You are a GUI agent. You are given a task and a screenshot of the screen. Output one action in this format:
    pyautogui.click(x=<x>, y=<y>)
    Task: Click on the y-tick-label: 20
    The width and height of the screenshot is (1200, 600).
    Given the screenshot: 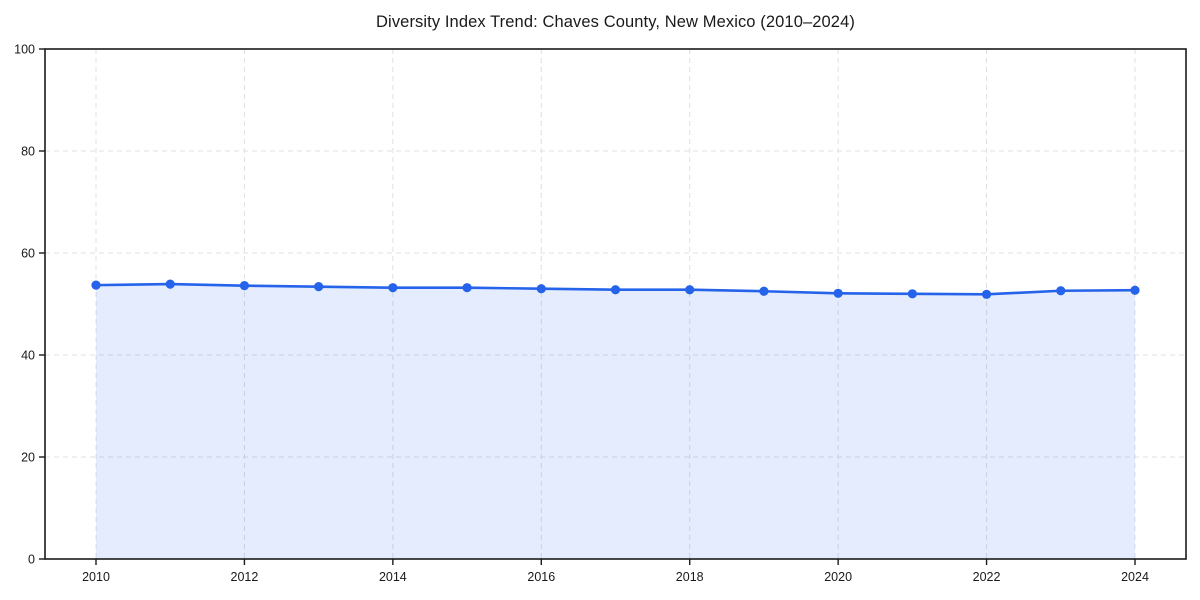 What is the action you would take?
    pyautogui.click(x=28, y=458)
    